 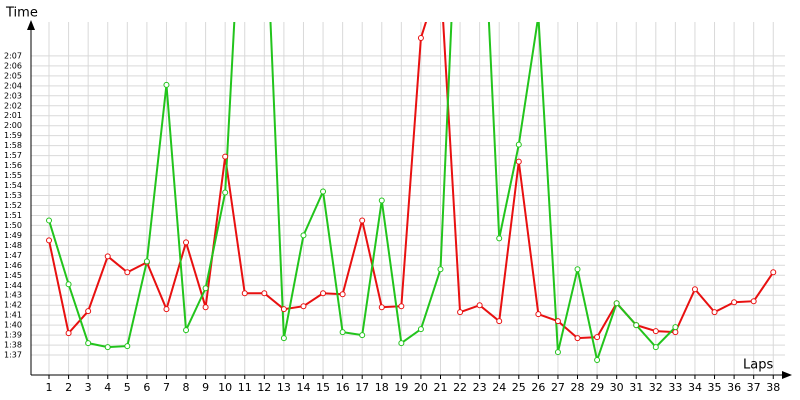 What do you see at coordinates (715, 387) in the screenshot?
I see `x-tick-label: 35` at bounding box center [715, 387].